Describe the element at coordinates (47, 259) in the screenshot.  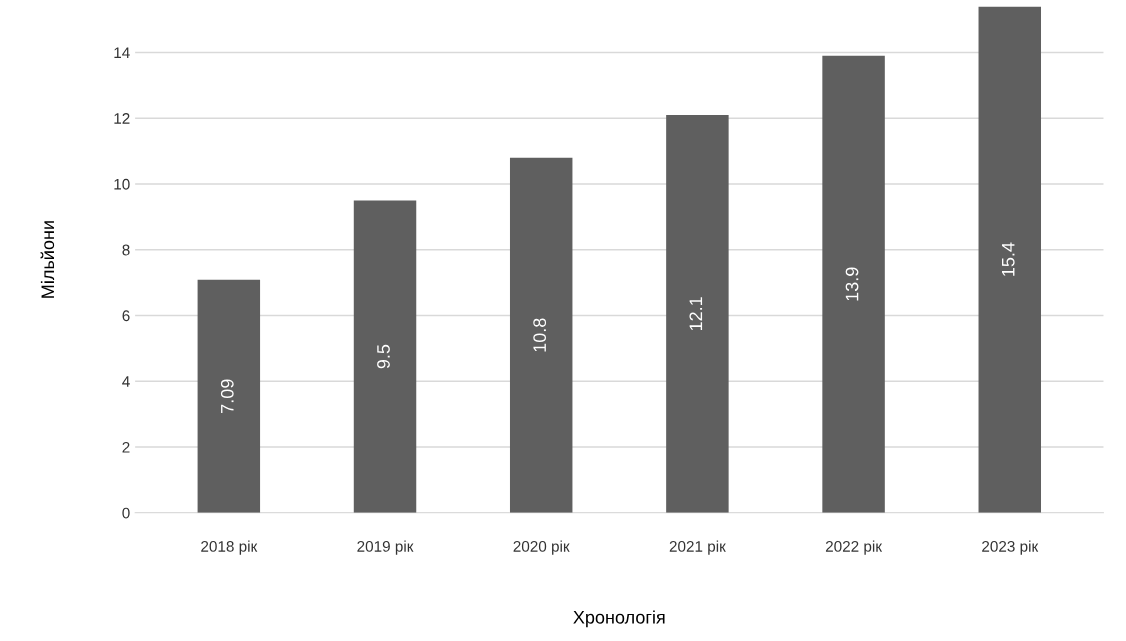
I see `y-axis-title: Мільйони` at that location.